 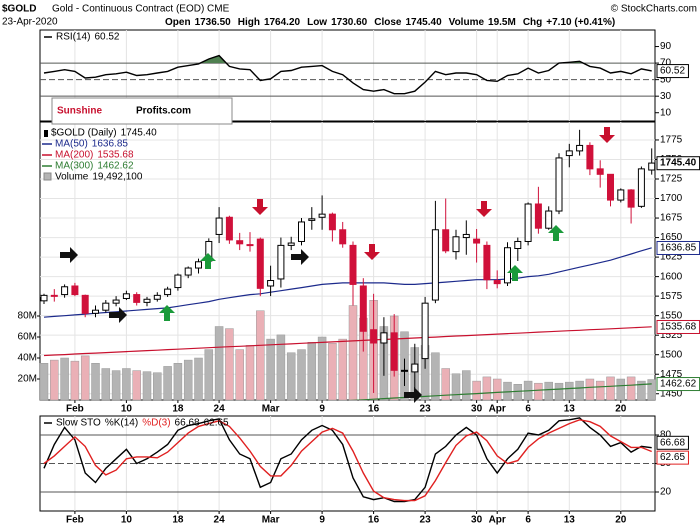 I want to click on stat-label: High, so click(x=249, y=22).